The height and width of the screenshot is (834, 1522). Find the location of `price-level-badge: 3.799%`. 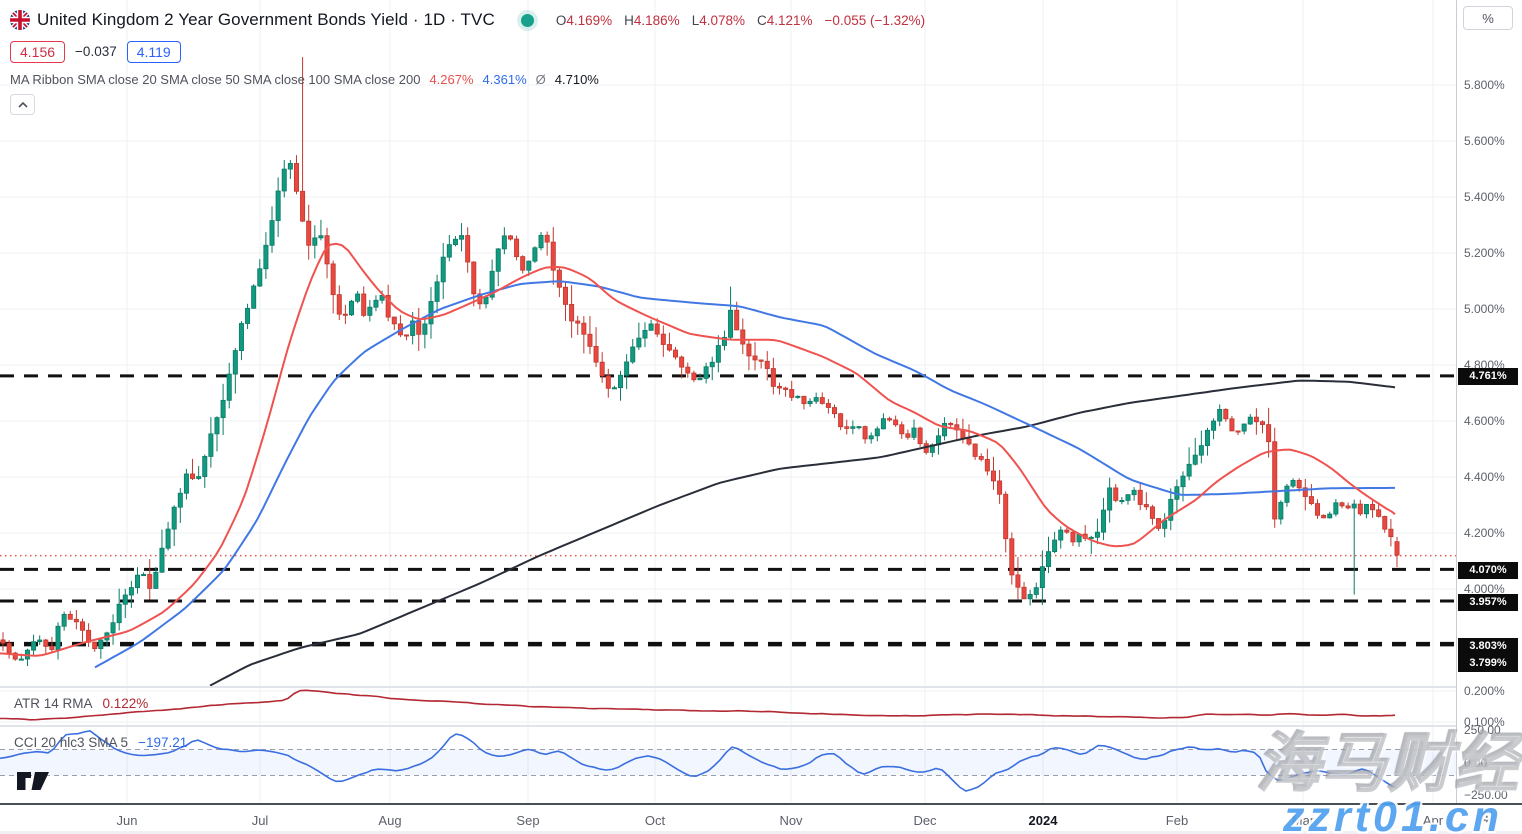

price-level-badge: 3.799% is located at coordinates (1488, 663).